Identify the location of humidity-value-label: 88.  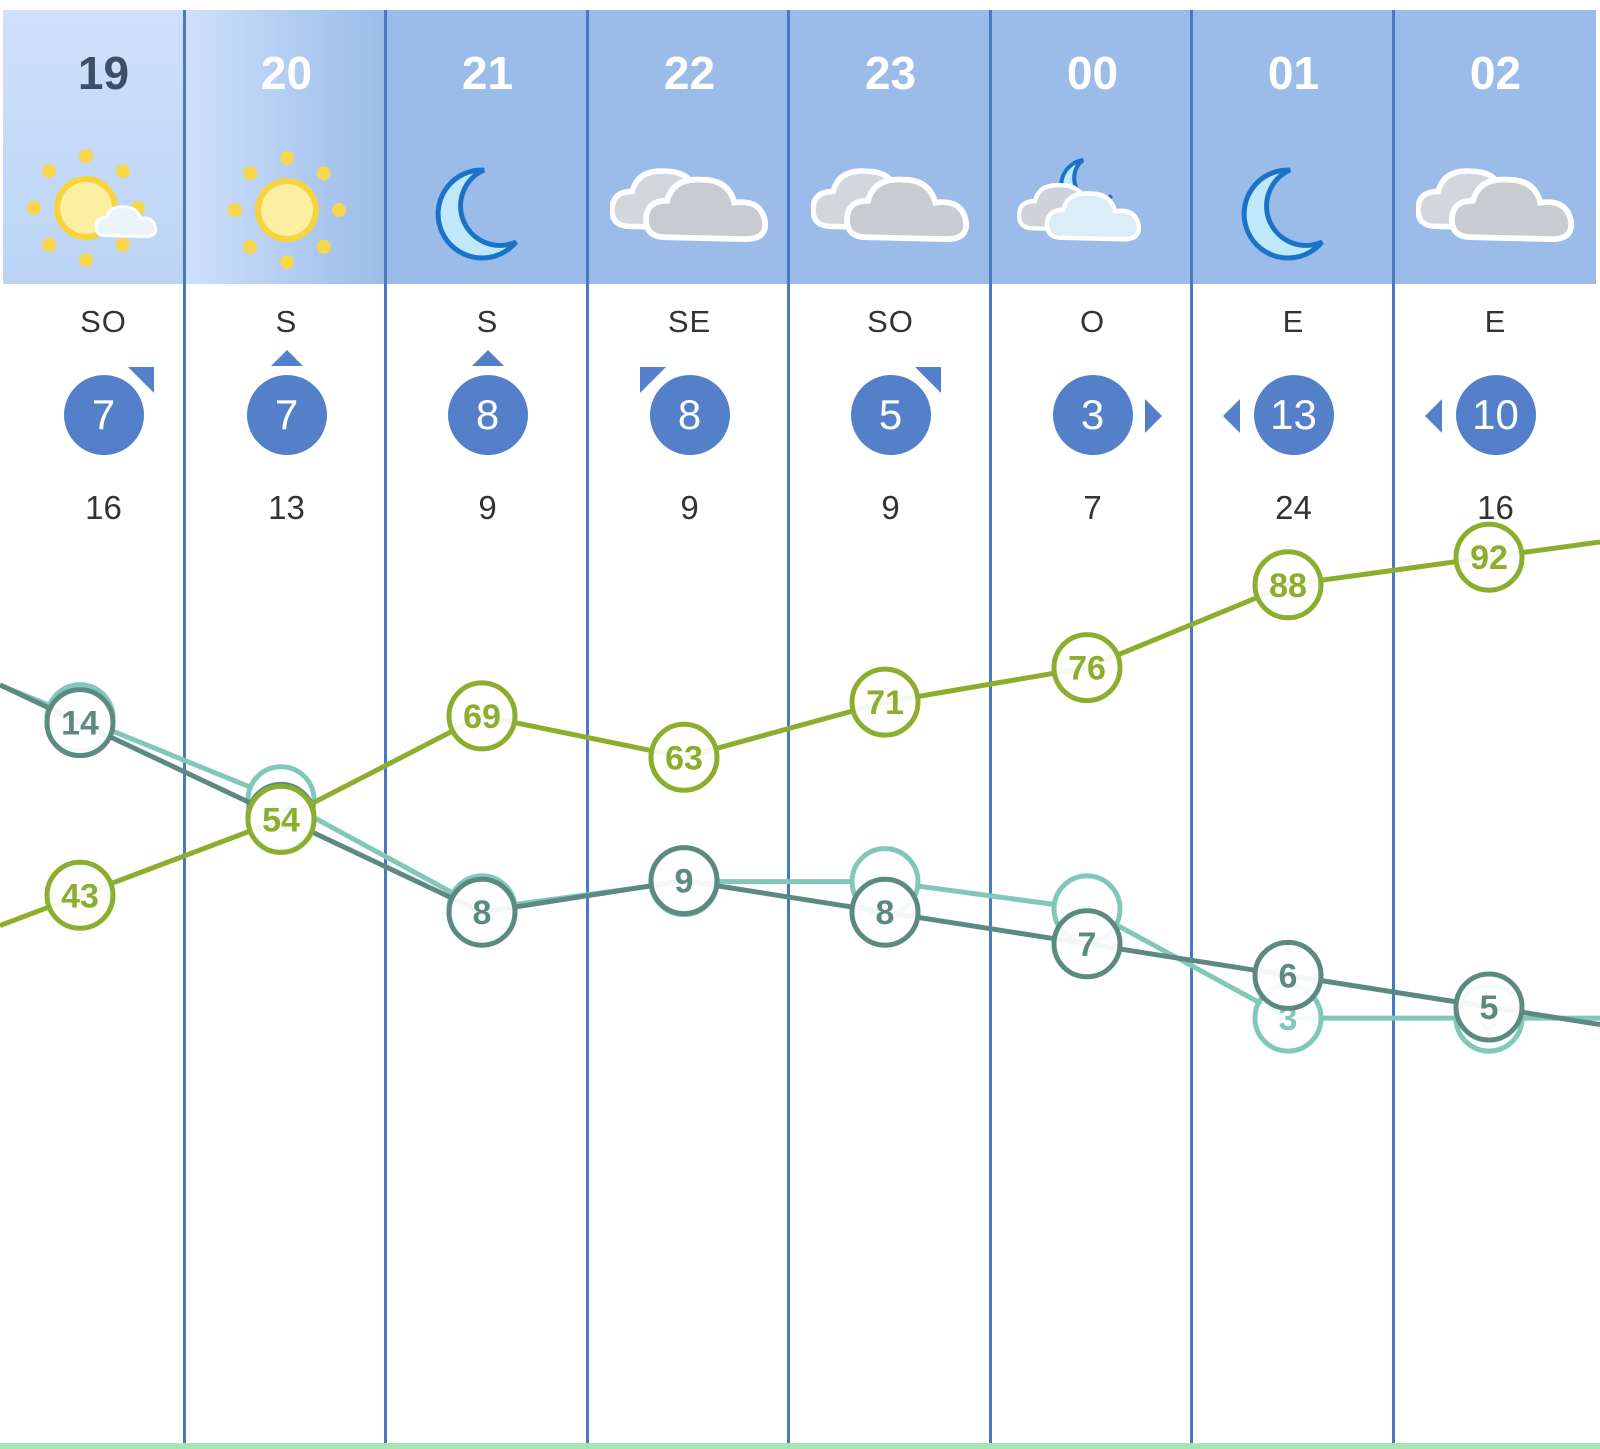
(1288, 586).